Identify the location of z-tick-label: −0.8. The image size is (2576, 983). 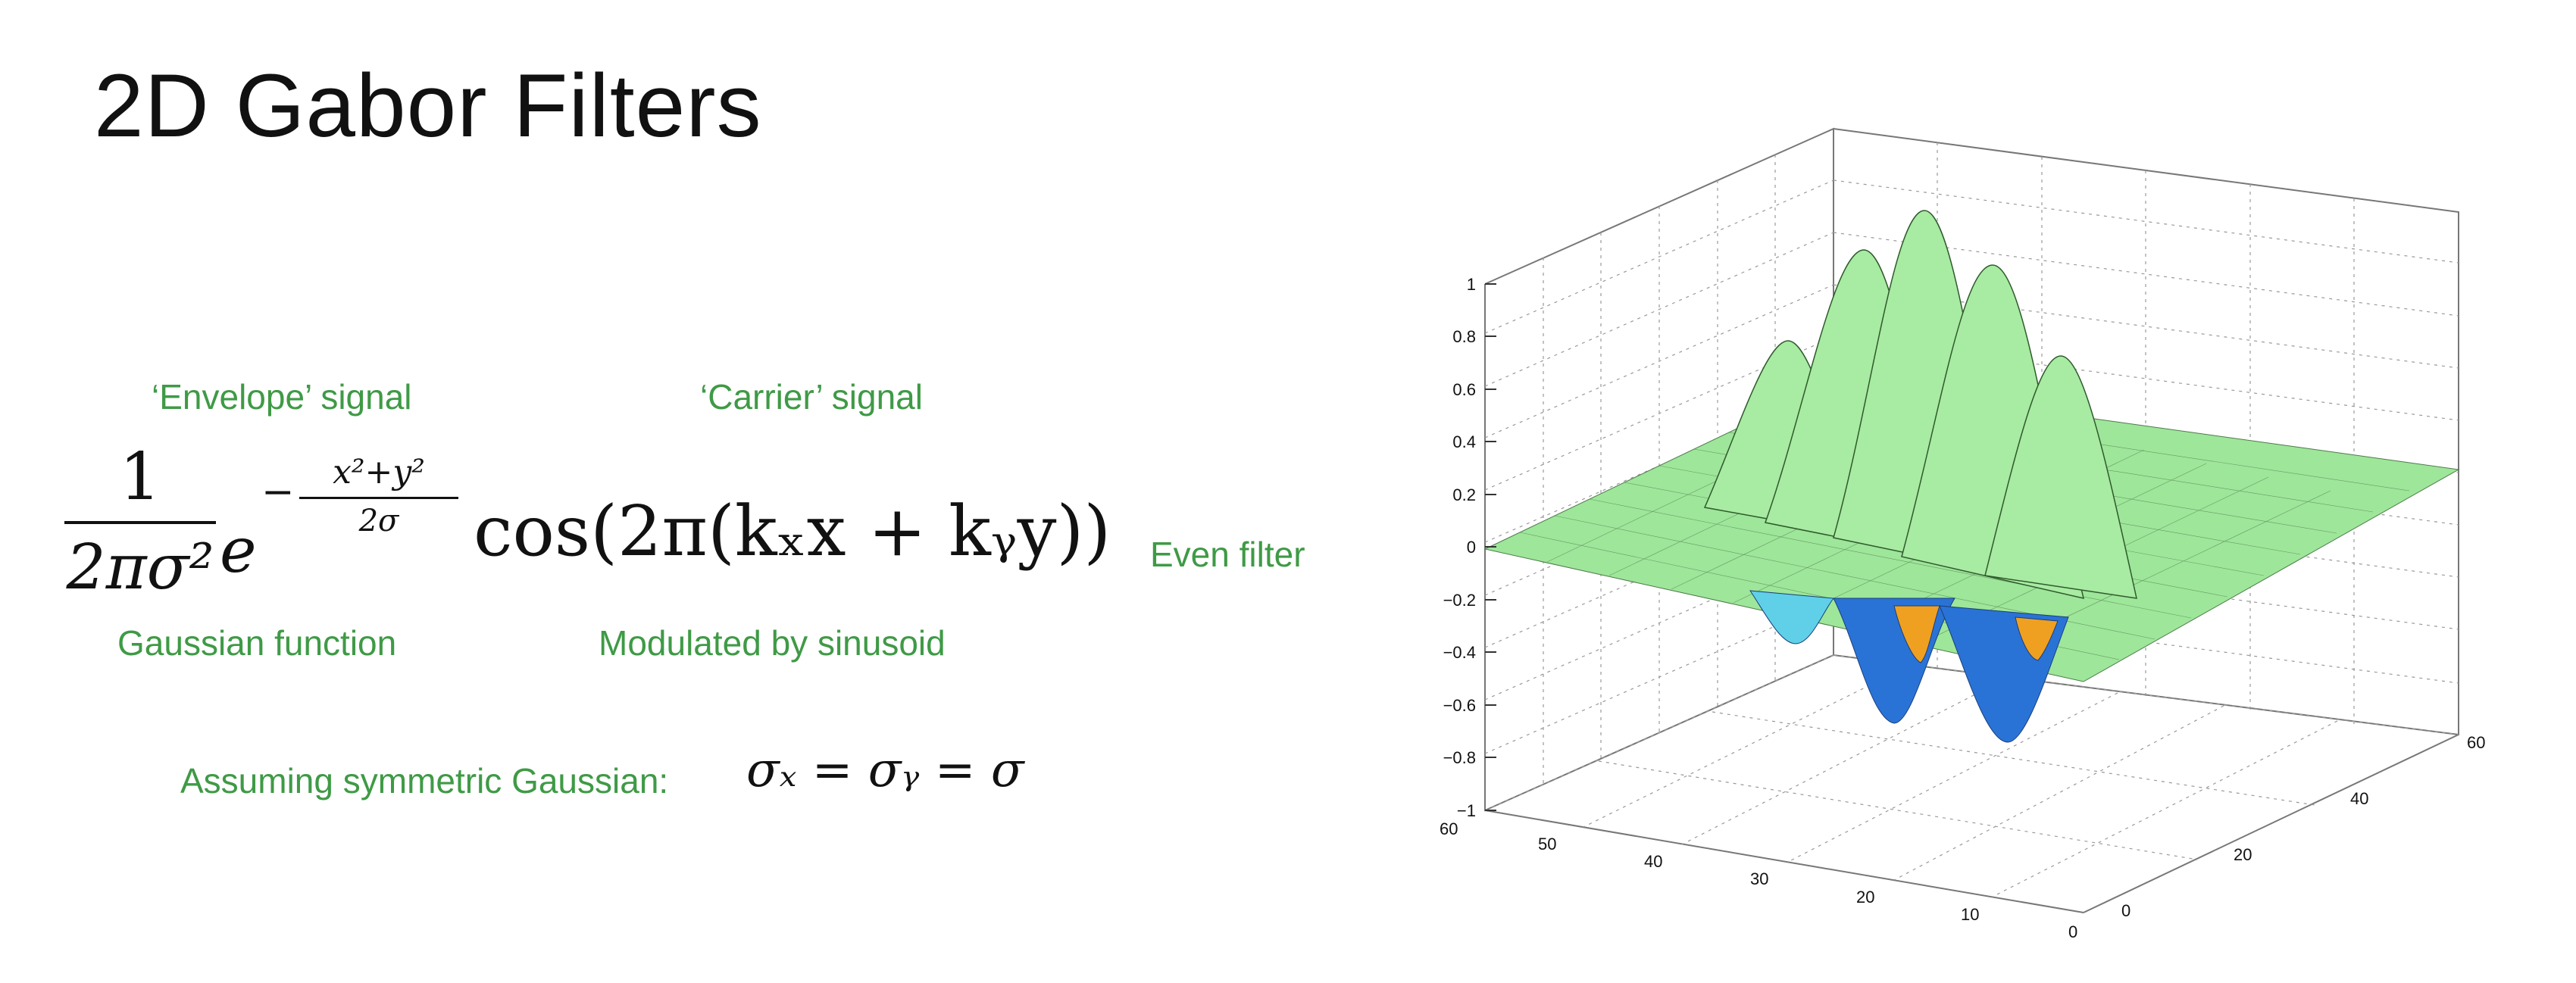
(1460, 757).